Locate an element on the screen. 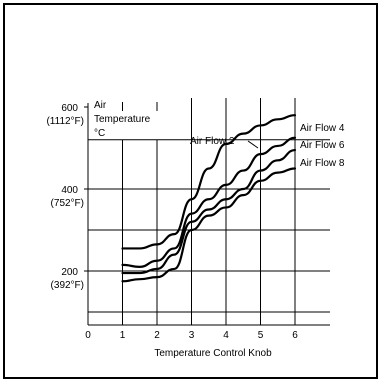  y-axis-label-line-2: Temperature is located at coordinates (122, 119).